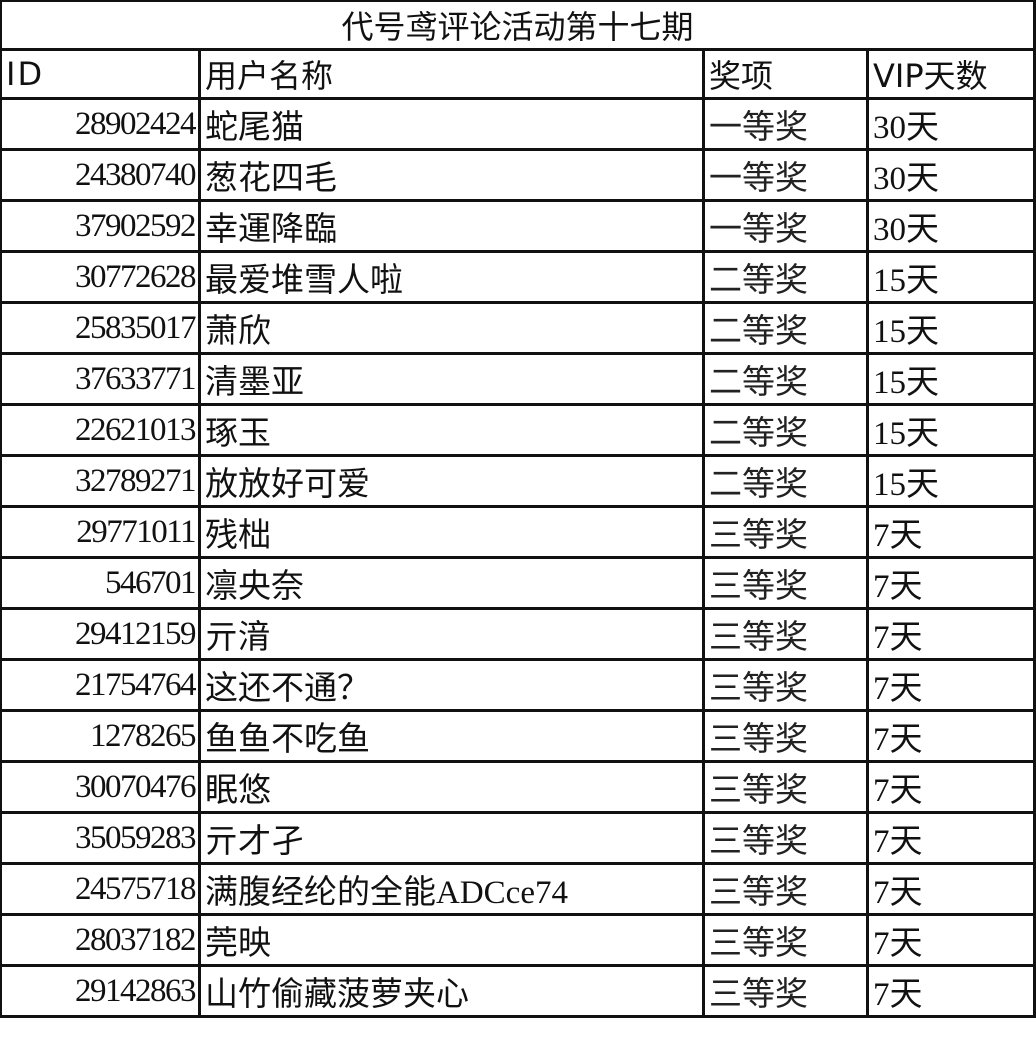  I want to click on cell-id: 22621013, so click(100, 430).